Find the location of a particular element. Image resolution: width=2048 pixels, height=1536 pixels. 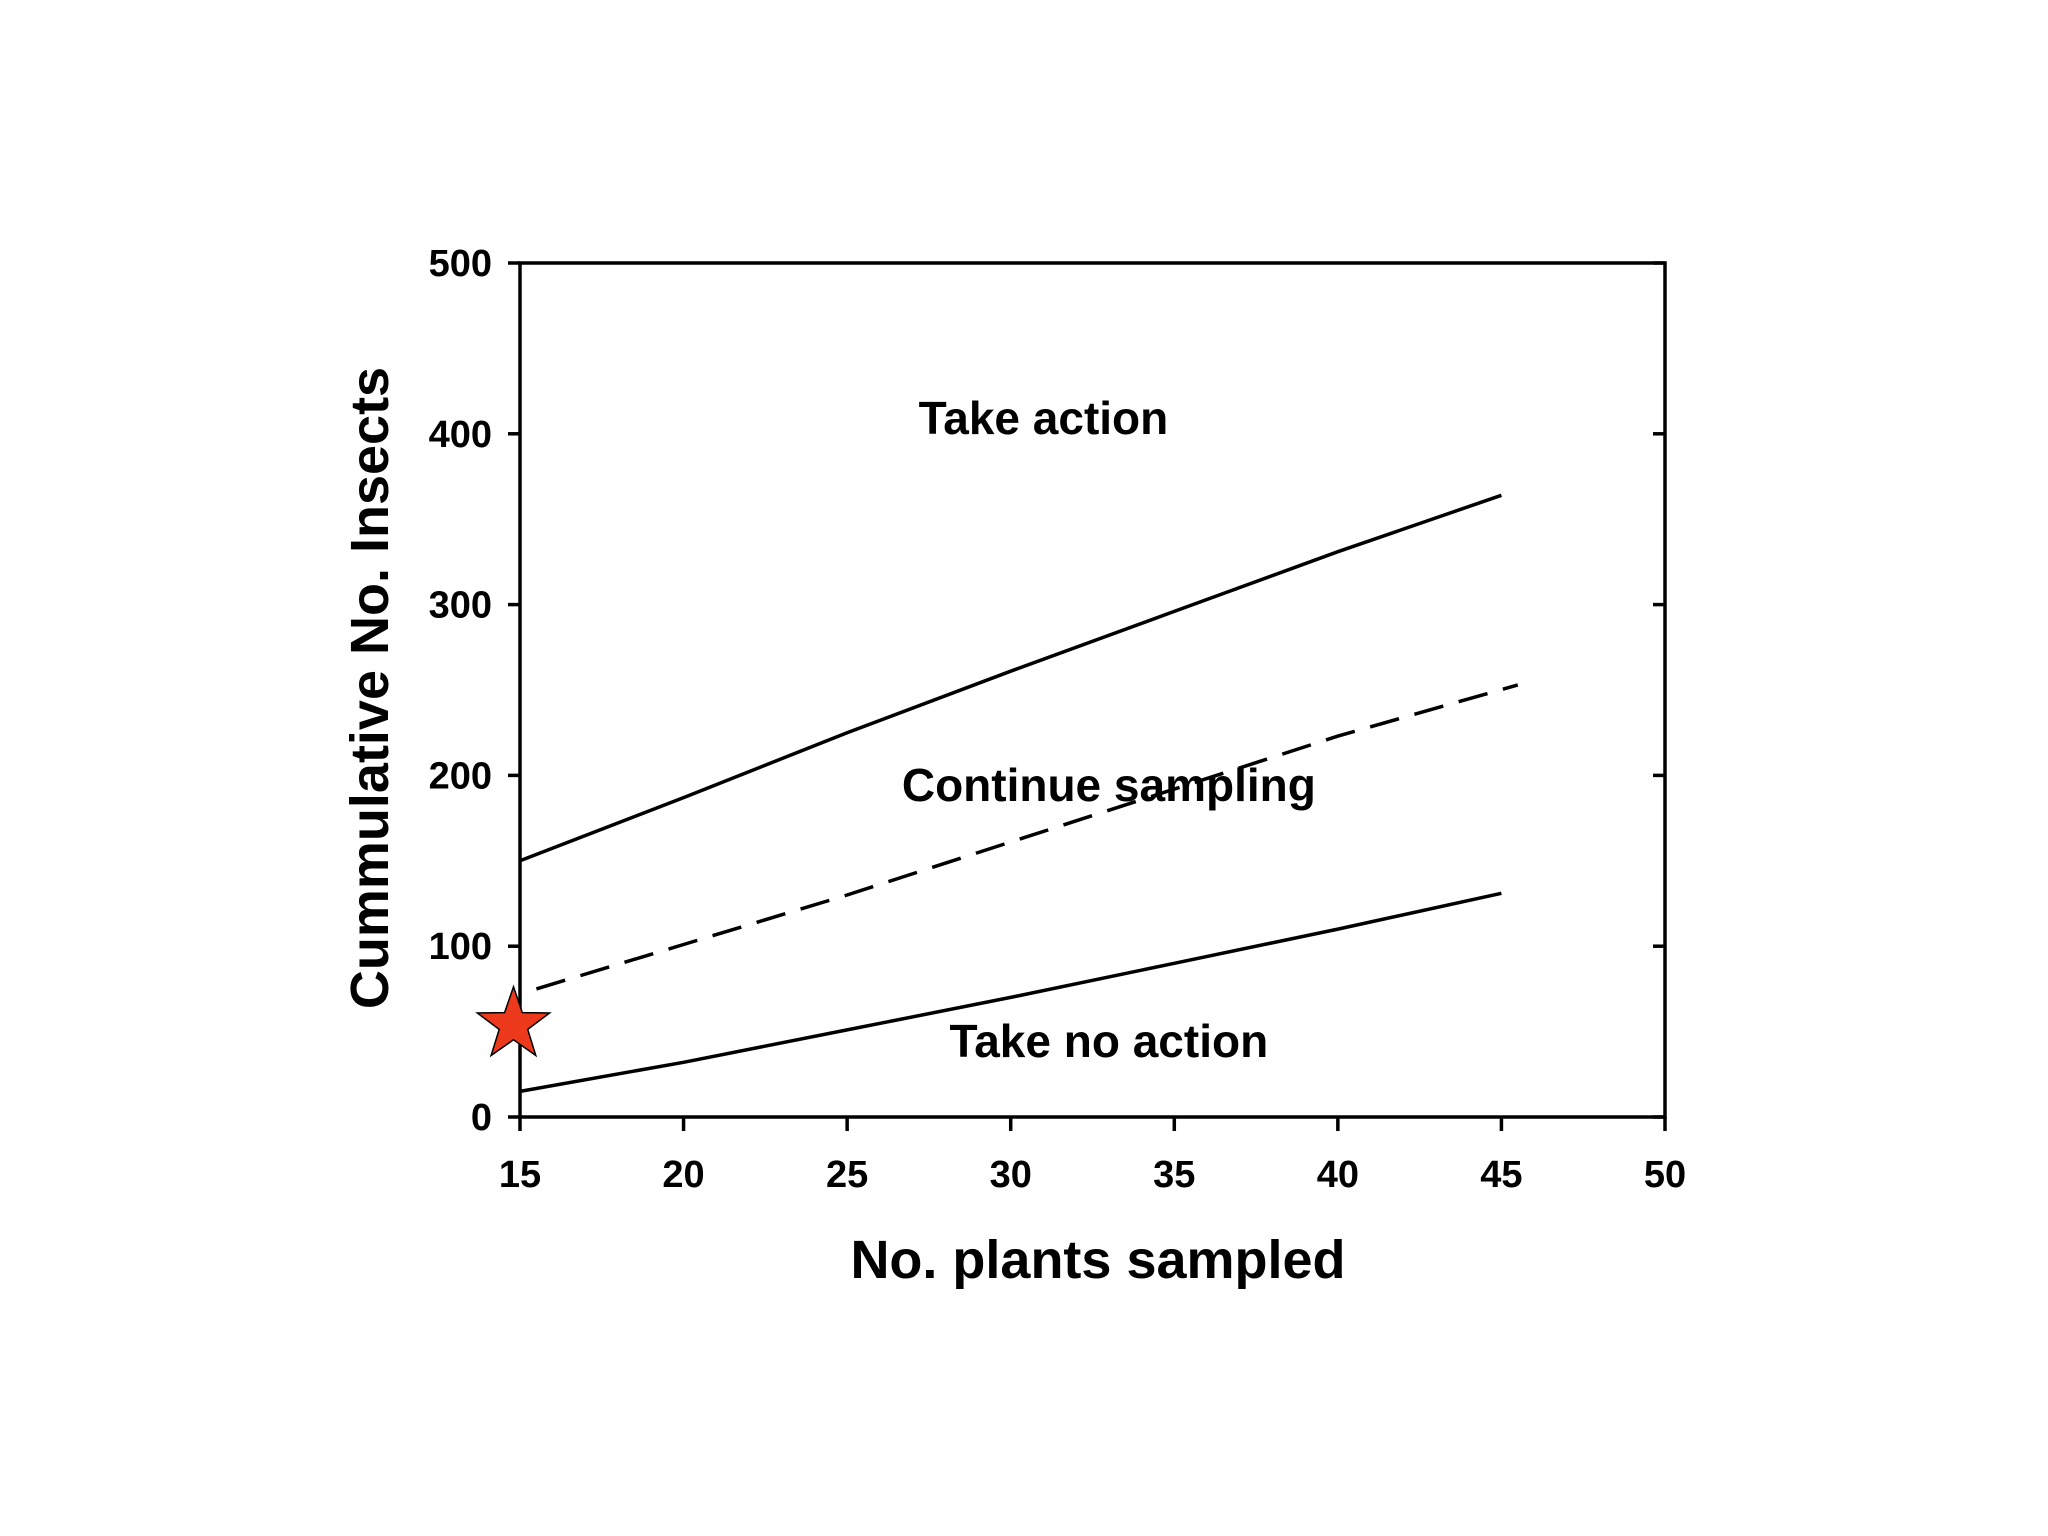

x-tick-label: 15 is located at coordinates (520, 1175).